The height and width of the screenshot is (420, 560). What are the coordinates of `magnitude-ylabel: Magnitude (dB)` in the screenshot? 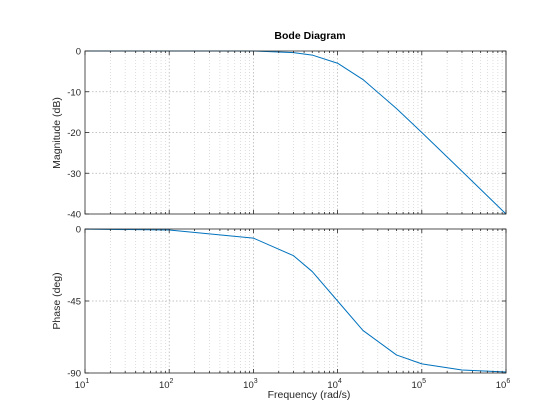 It's located at (57, 133).